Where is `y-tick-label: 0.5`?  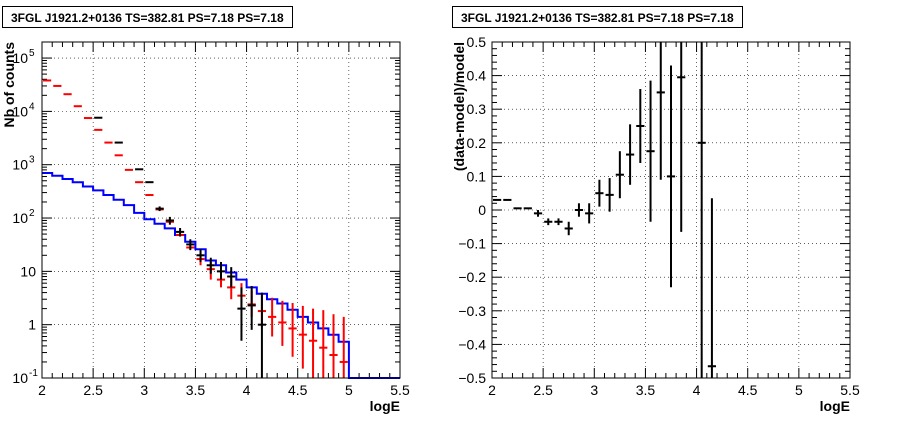
y-tick-label: 0.5 is located at coordinates (477, 42).